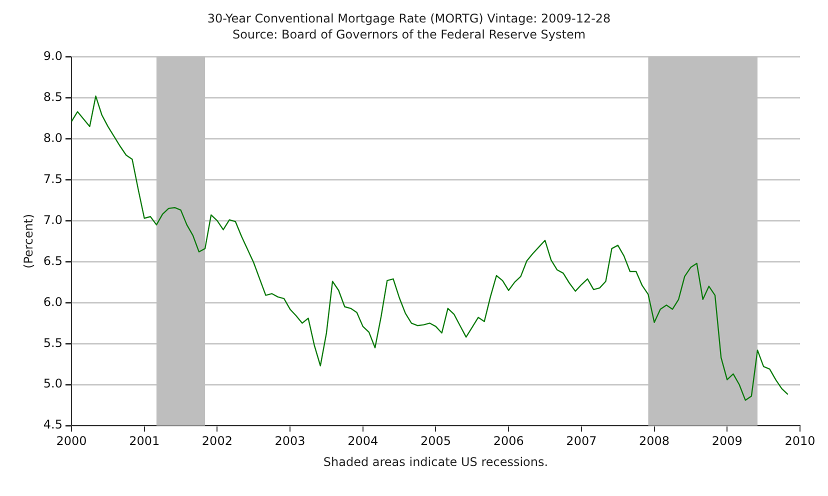 The width and height of the screenshot is (828, 496). What do you see at coordinates (52, 219) in the screenshot?
I see `y-tick-label: 7.0` at bounding box center [52, 219].